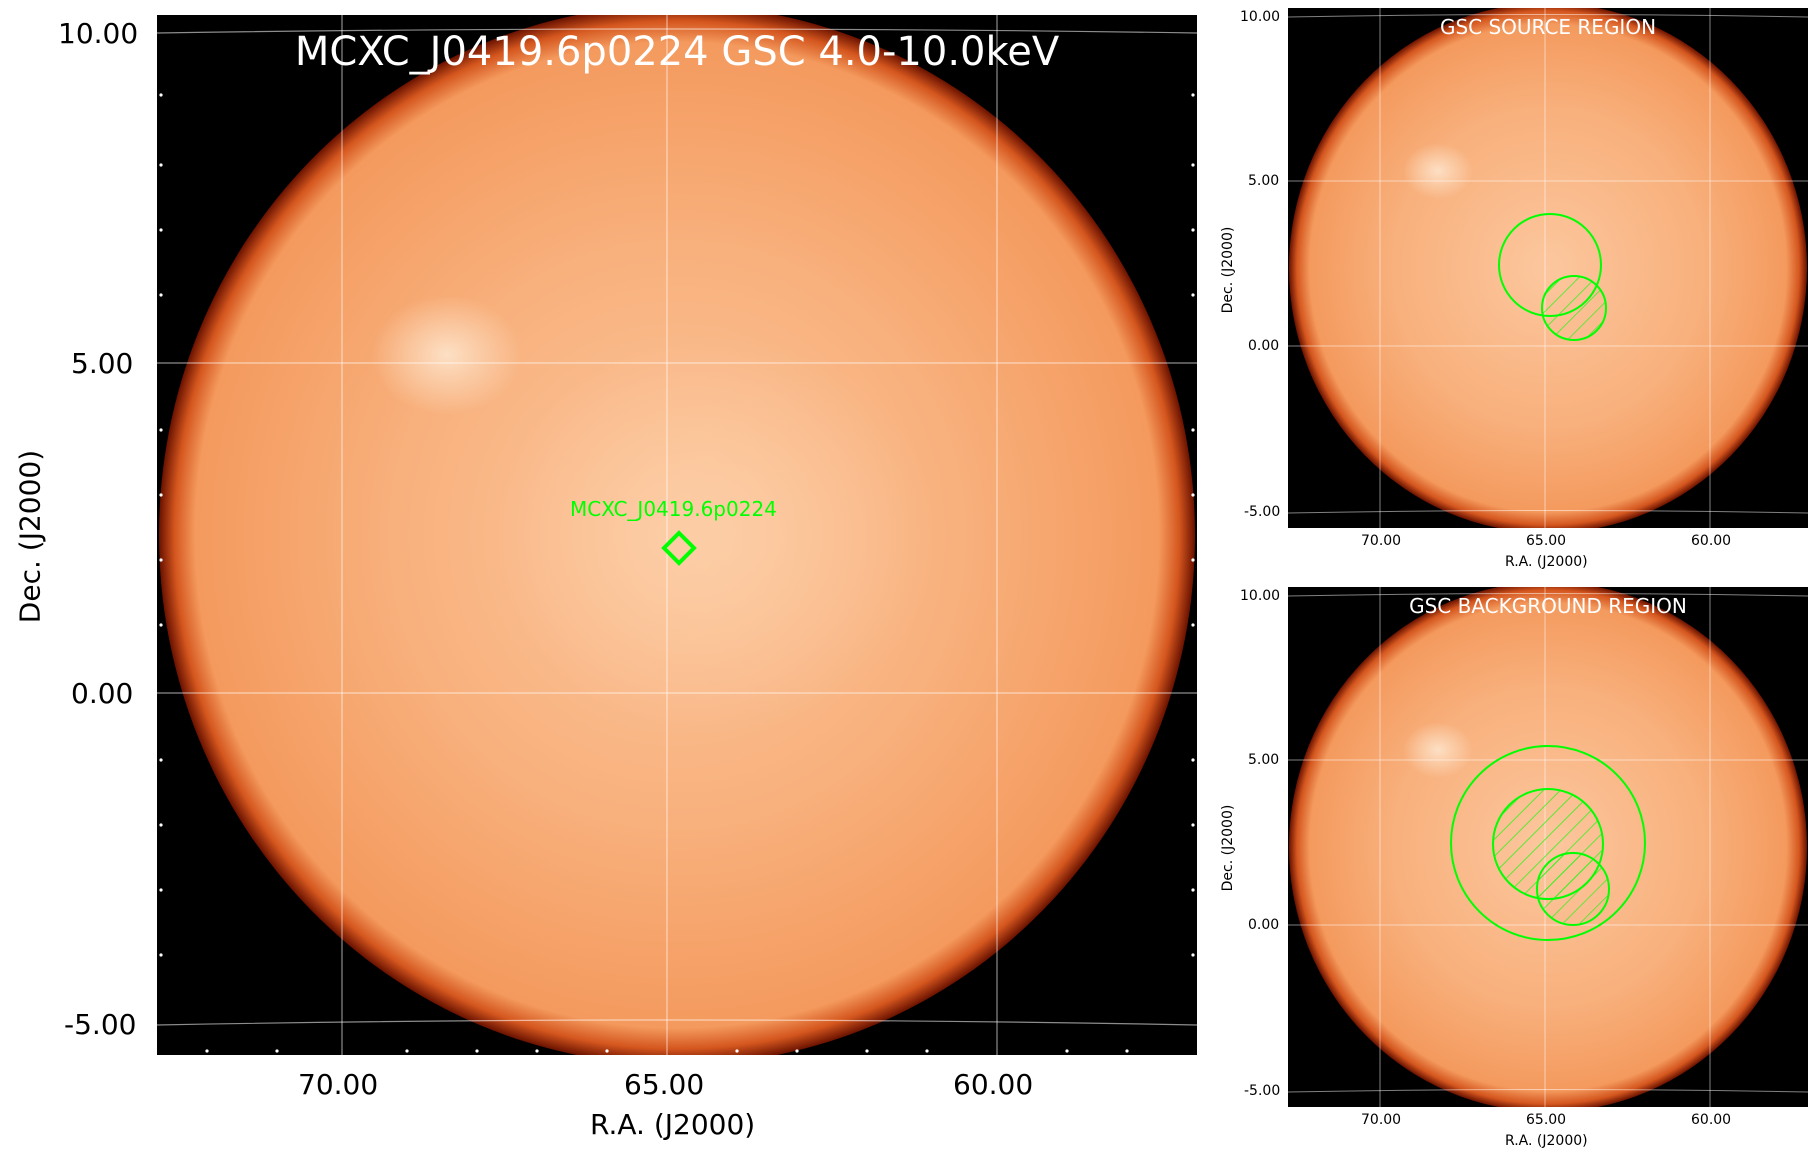  I want to click on source-panel-title: GSC SOURCE REGION, so click(1548, 27).